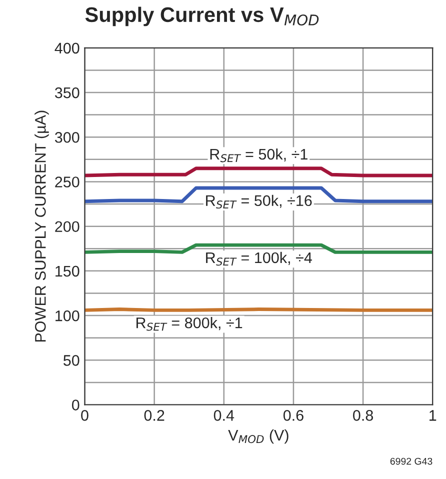 The image size is (446, 479). Describe the element at coordinates (67, 48) in the screenshot. I see `y-tick-label: 400` at that location.